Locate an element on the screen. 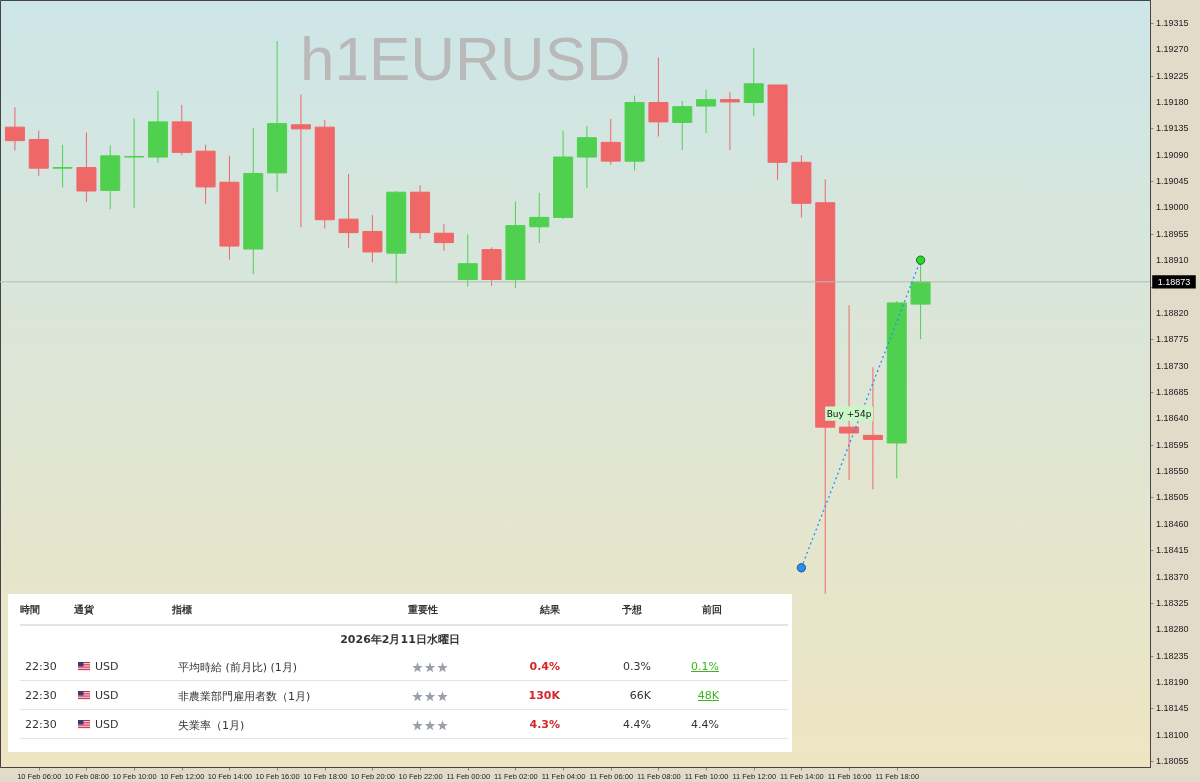  y-tick-label: 1.19225 is located at coordinates (1172, 75).